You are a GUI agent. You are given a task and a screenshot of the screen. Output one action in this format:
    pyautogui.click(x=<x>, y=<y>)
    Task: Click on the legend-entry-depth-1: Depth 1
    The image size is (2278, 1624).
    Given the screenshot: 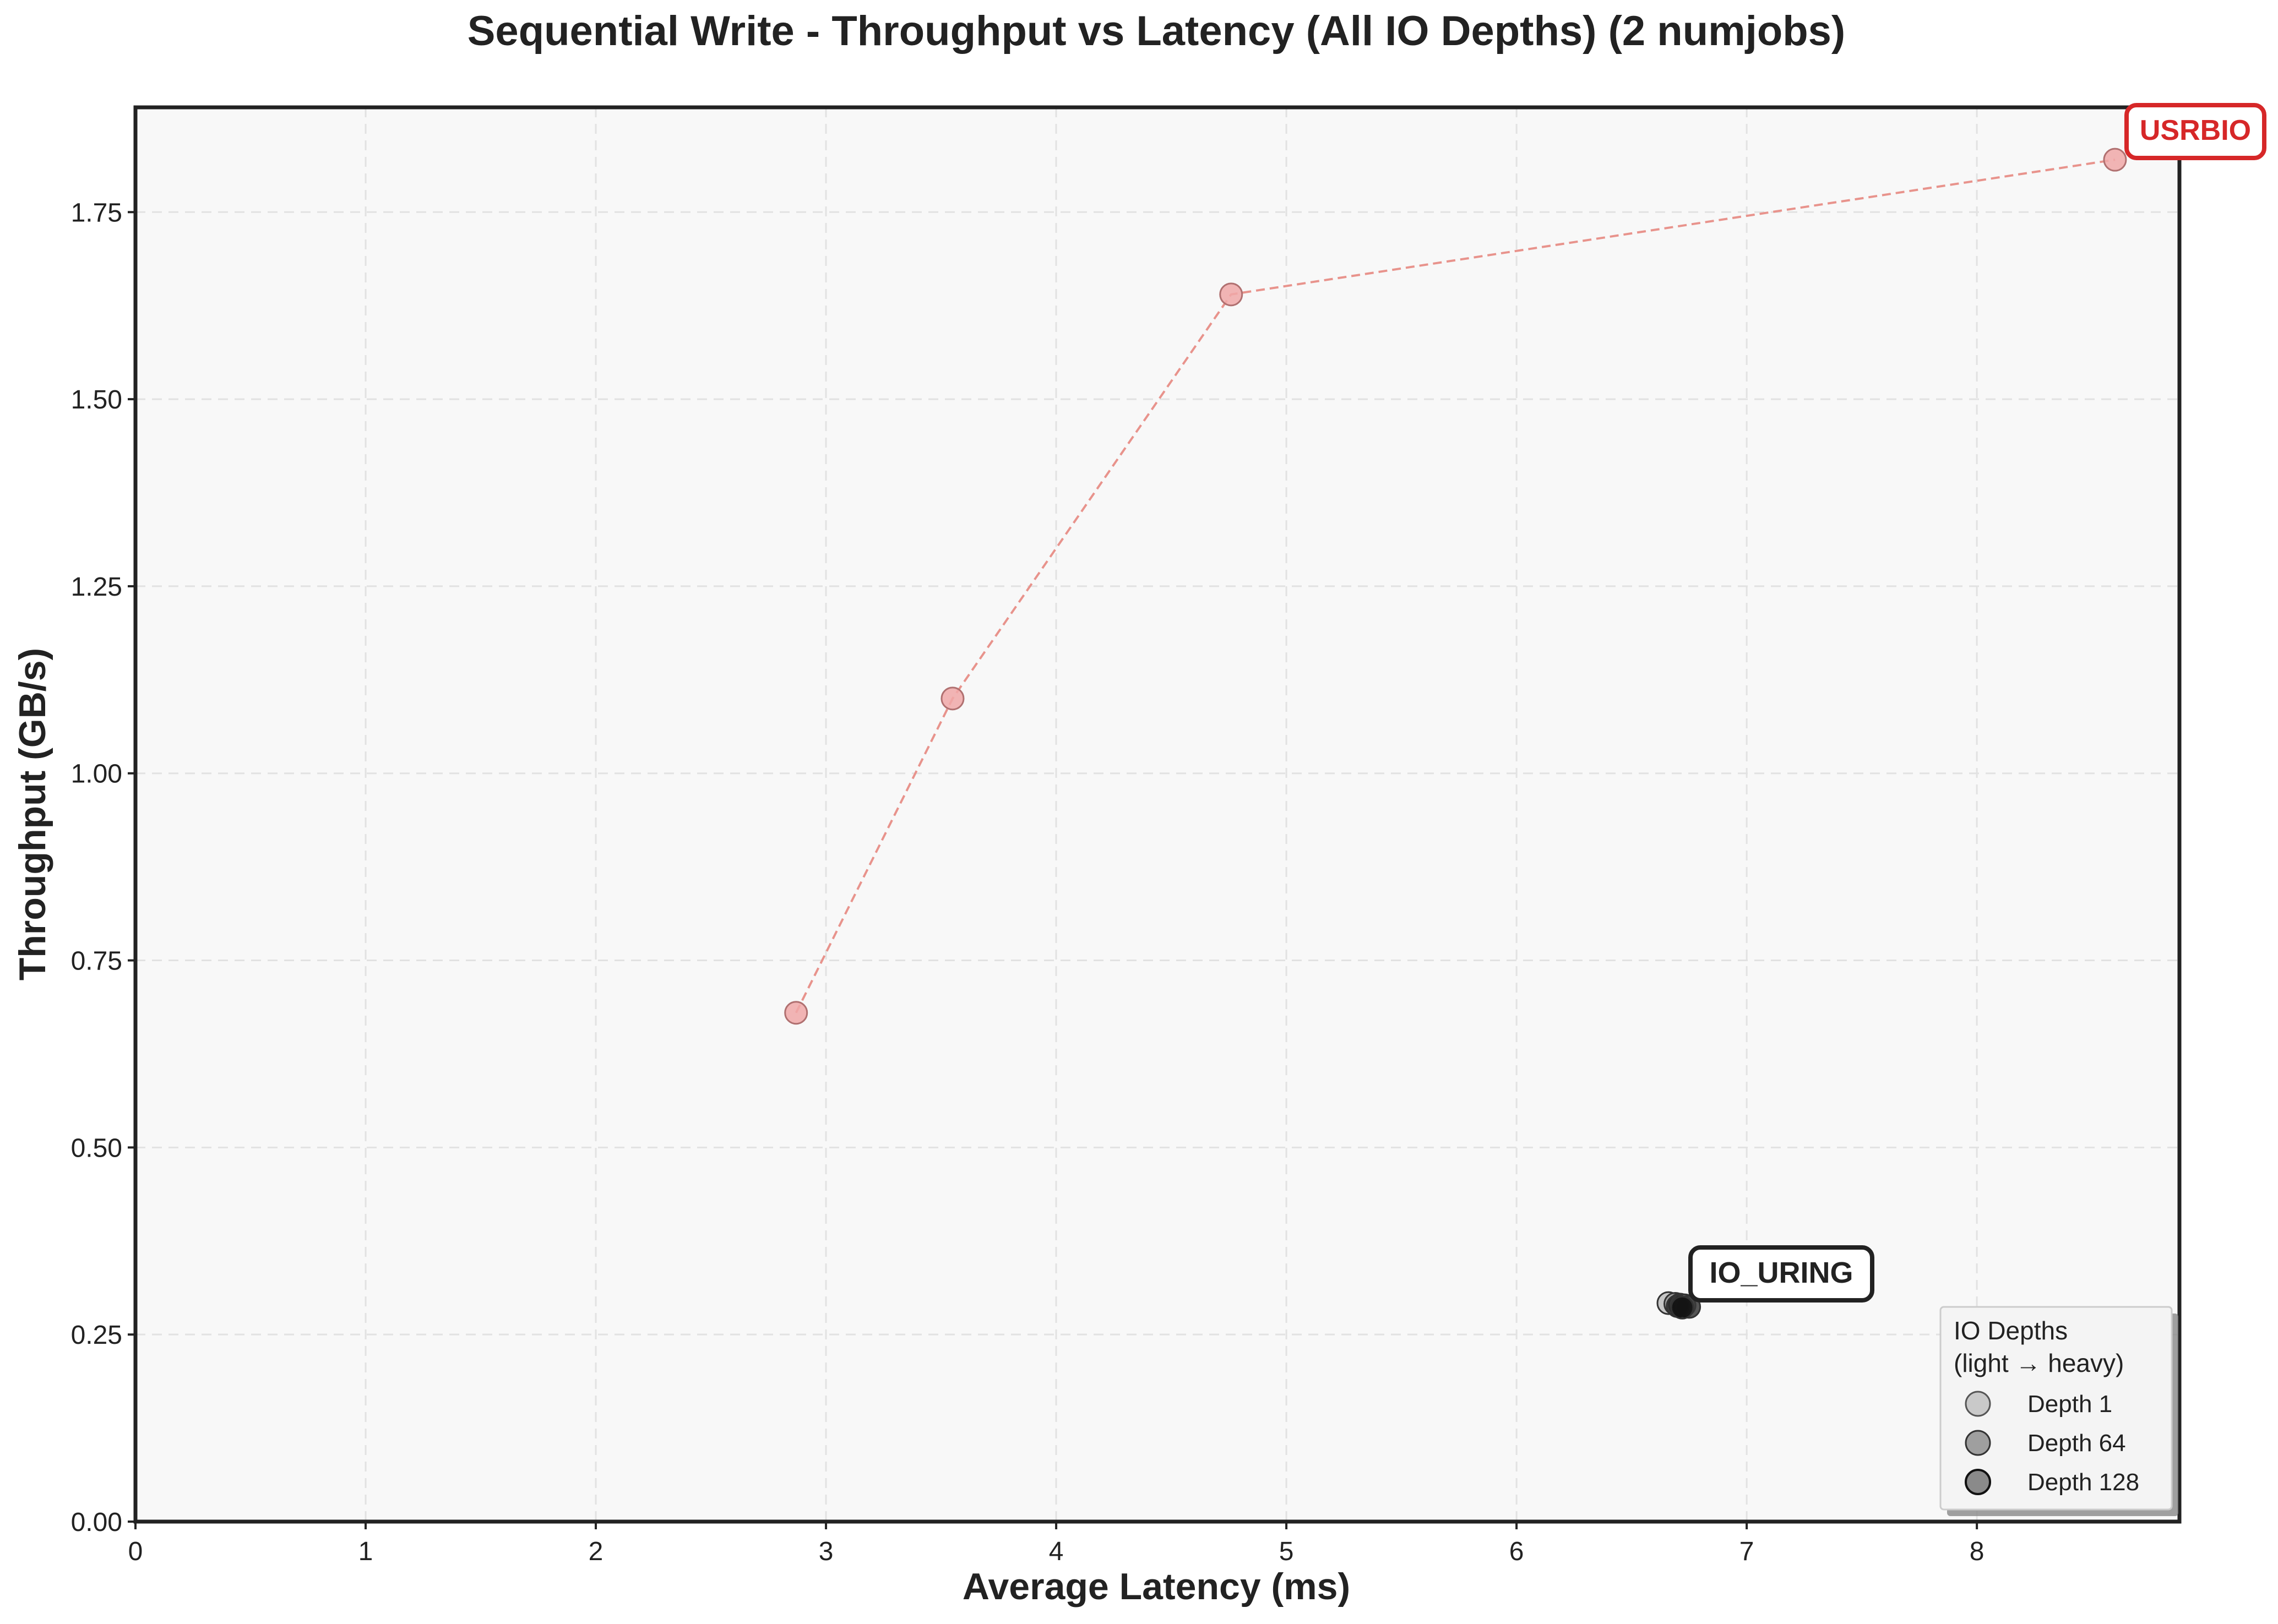 What is the action you would take?
    pyautogui.click(x=2069, y=1404)
    